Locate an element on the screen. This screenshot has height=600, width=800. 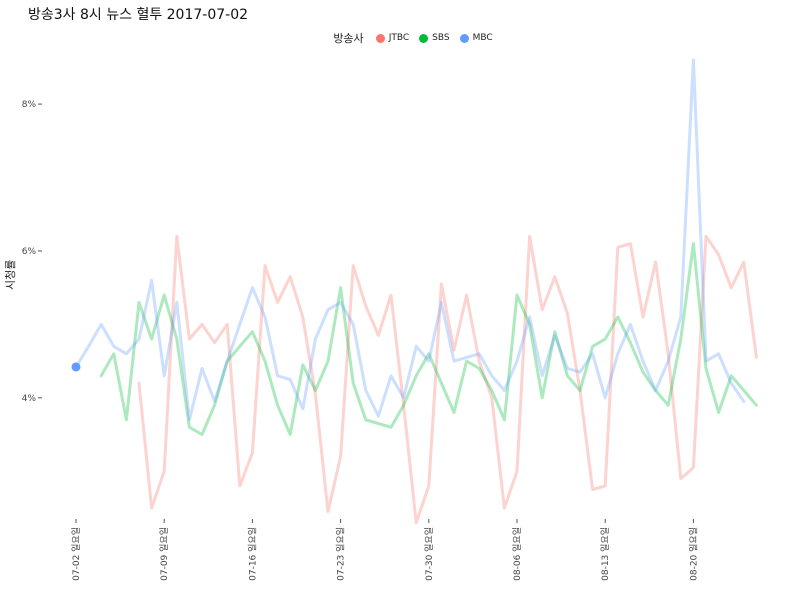
x-tick-label: 07-16 일요일 is located at coordinates (252, 554).